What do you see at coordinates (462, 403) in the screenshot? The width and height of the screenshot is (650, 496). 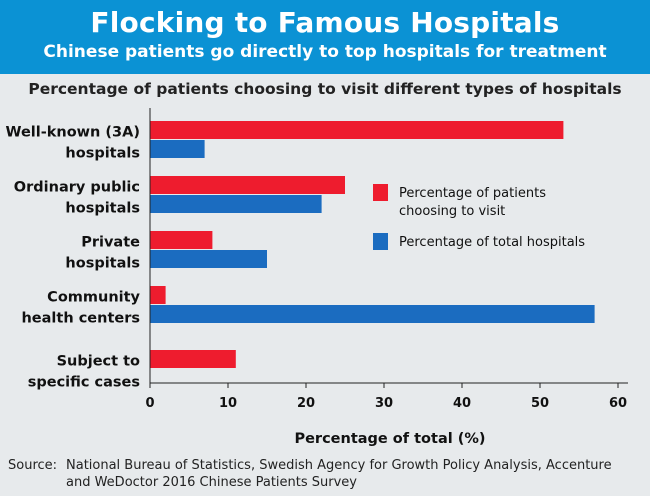 I see `x-tick-label: 40` at bounding box center [462, 403].